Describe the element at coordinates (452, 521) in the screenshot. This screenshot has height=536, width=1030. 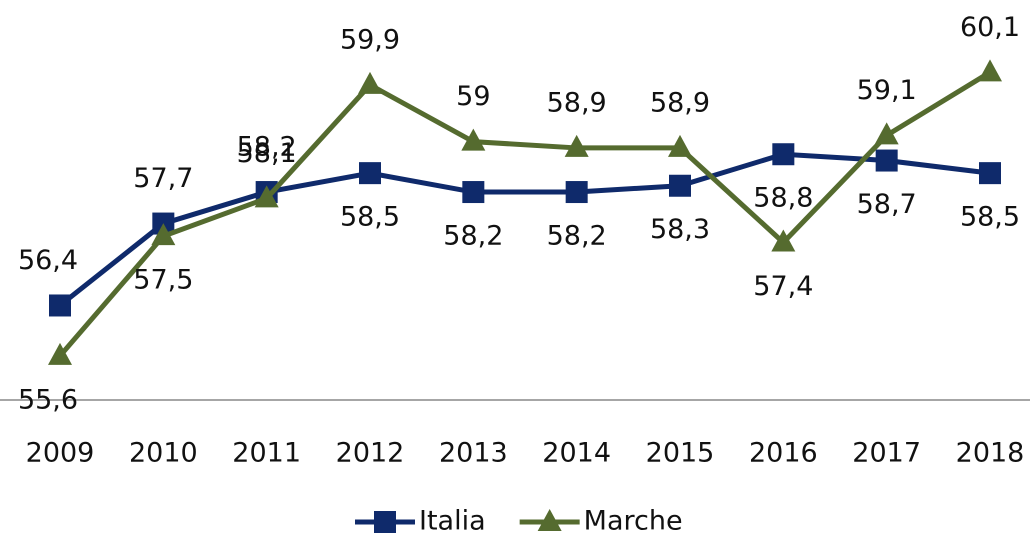
I see `legend-label: Italia` at that location.